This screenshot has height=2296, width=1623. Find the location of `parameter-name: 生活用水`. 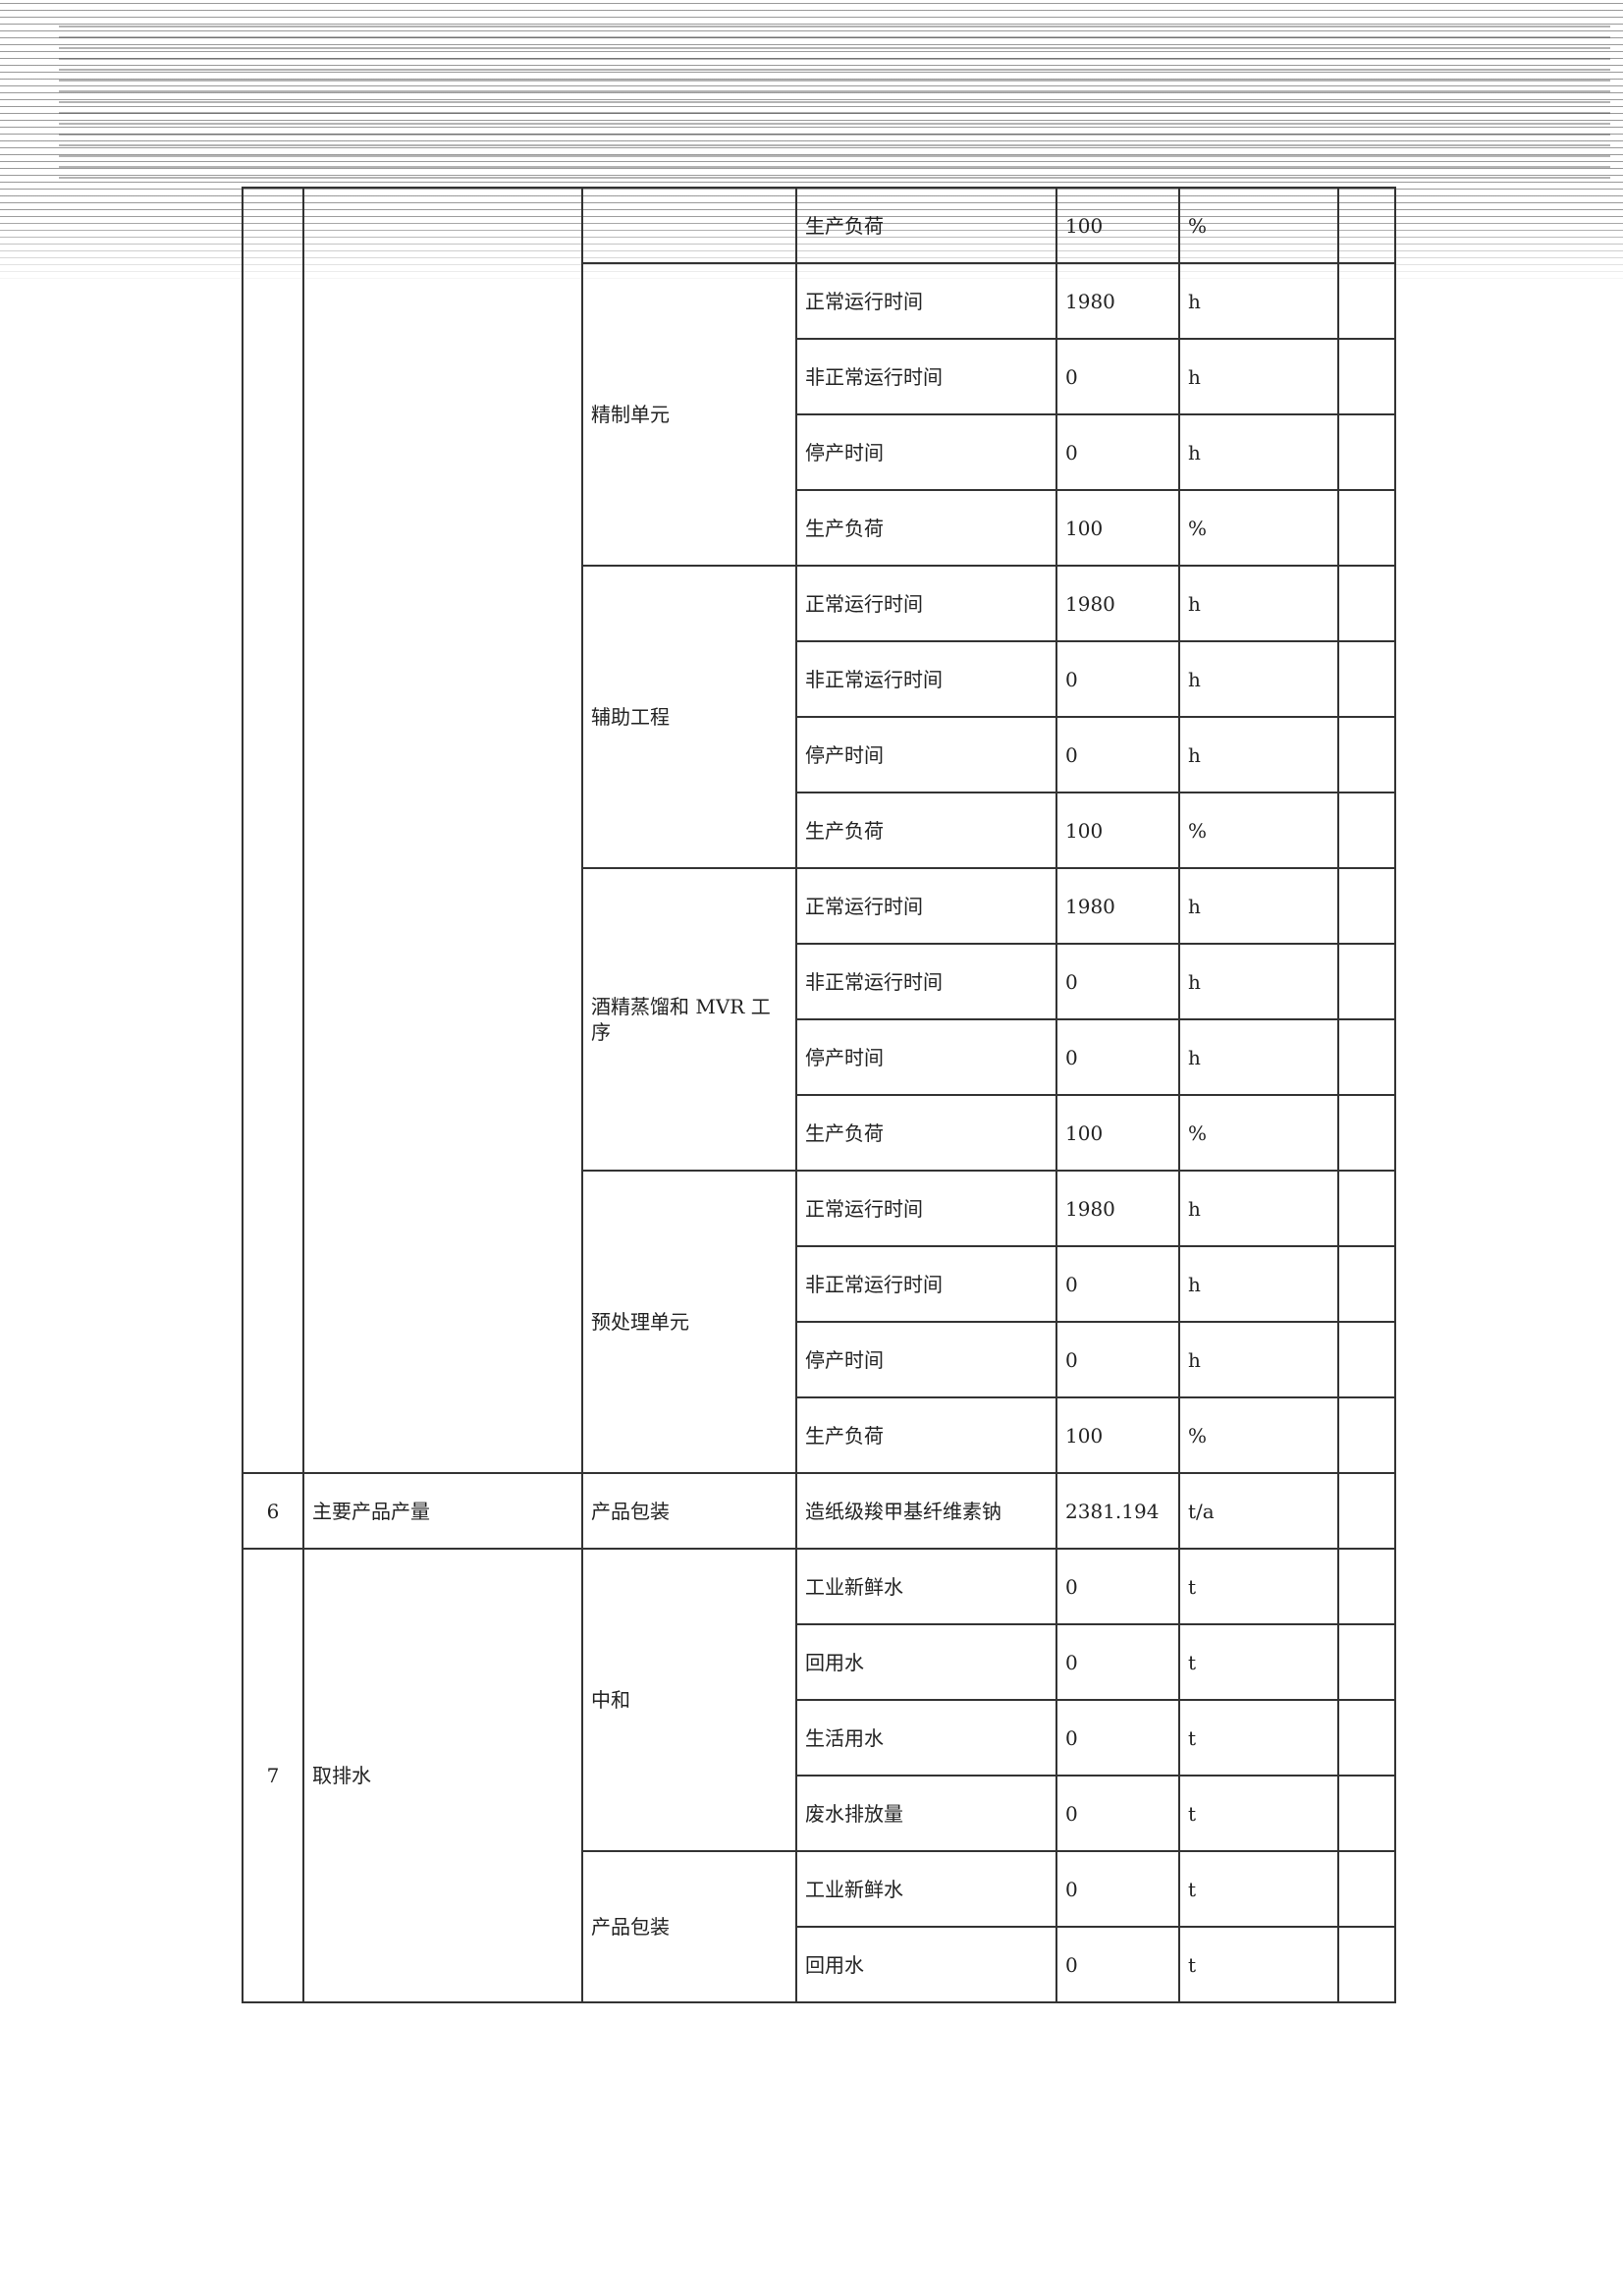

parameter-name: 生活用水 is located at coordinates (926, 1738).